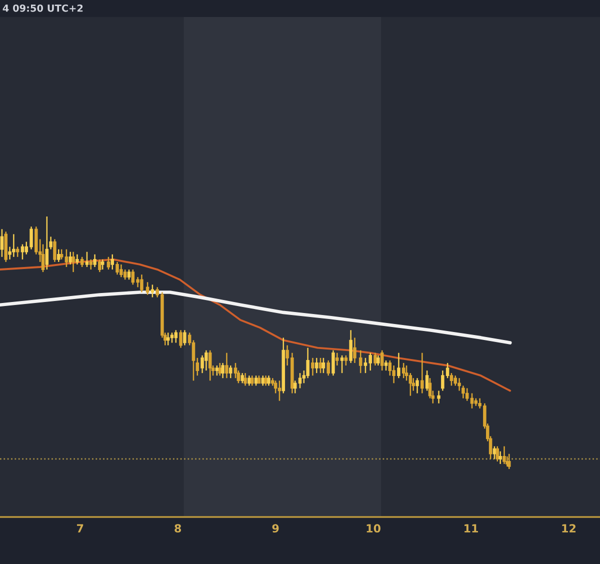 The image size is (600, 564). What do you see at coordinates (178, 528) in the screenshot?
I see `x-tick-label: 8` at bounding box center [178, 528].